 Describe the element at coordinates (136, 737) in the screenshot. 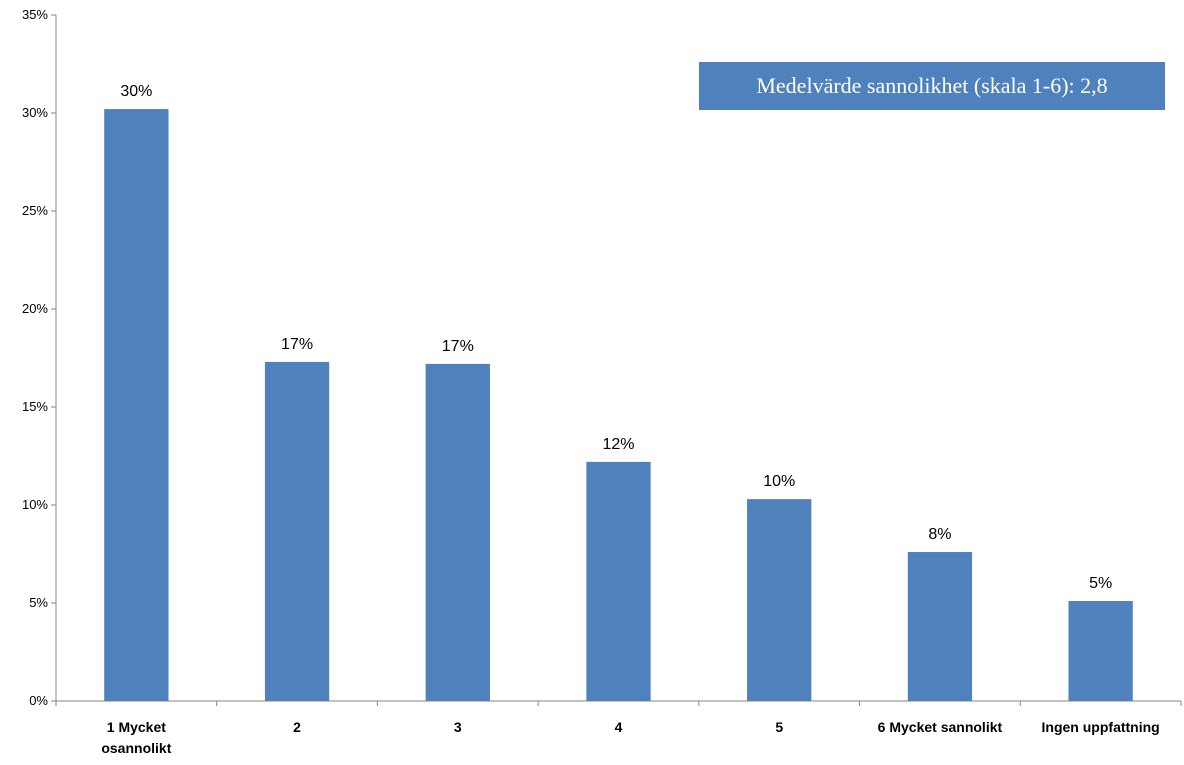

I see `x-tick-label: 1 Mycket osannolikt` at that location.